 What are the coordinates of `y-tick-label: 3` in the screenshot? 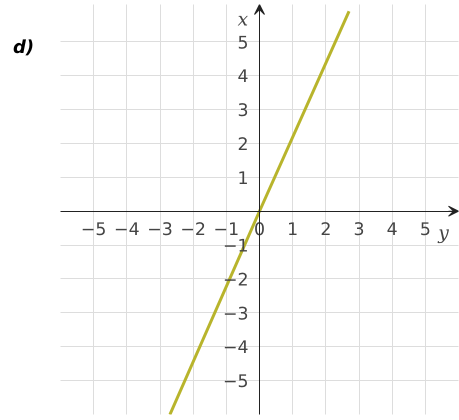 It's located at (243, 111).